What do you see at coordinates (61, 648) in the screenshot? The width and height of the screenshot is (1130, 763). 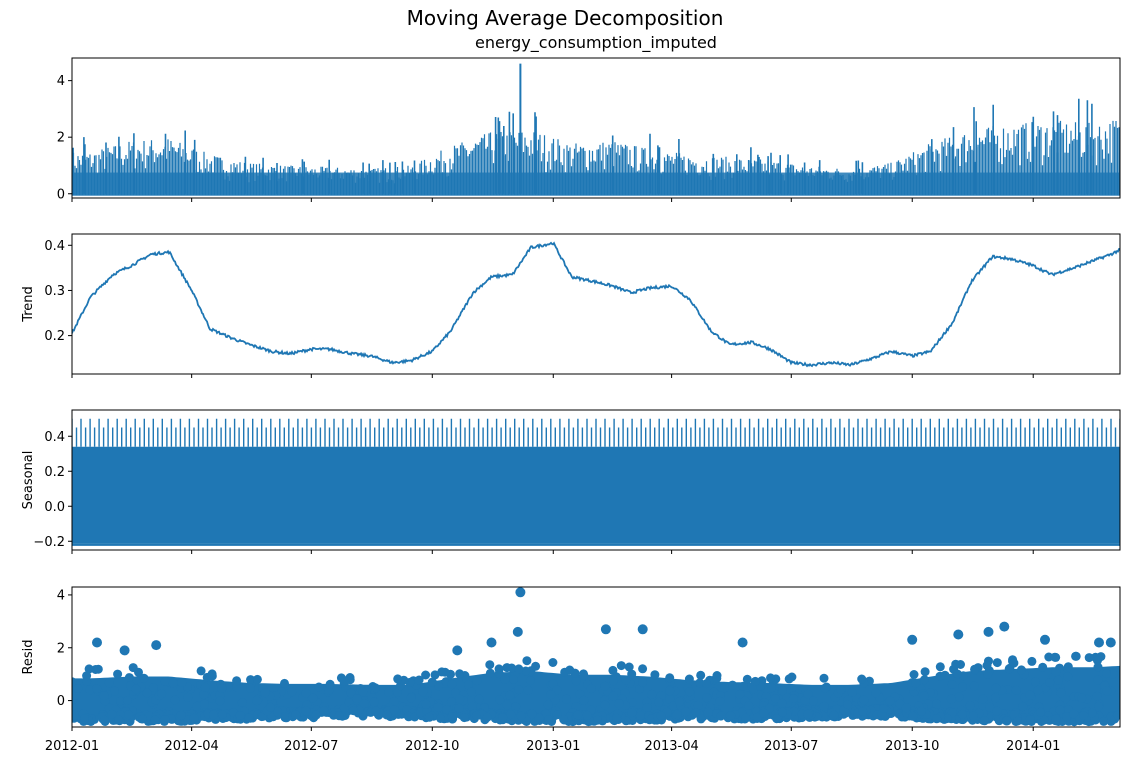 I see `y-tick-label: 2` at bounding box center [61, 648].